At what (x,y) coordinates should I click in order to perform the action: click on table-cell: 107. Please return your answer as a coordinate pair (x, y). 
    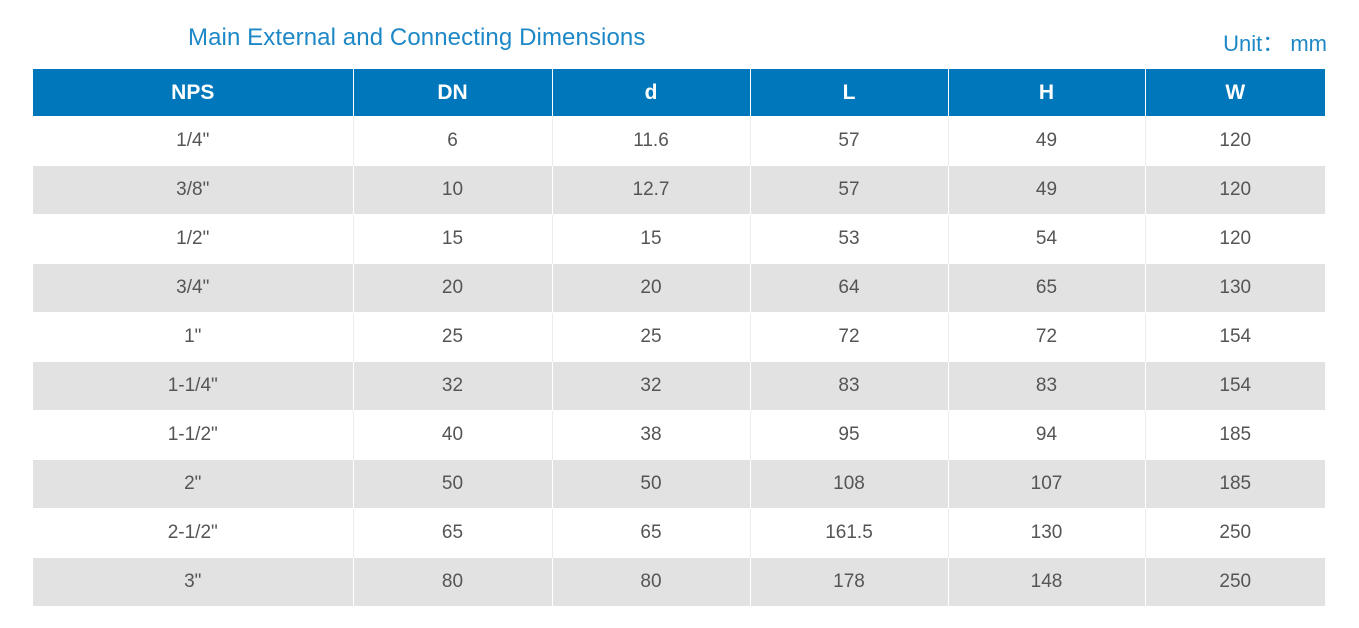
    Looking at the image, I should click on (1046, 484).